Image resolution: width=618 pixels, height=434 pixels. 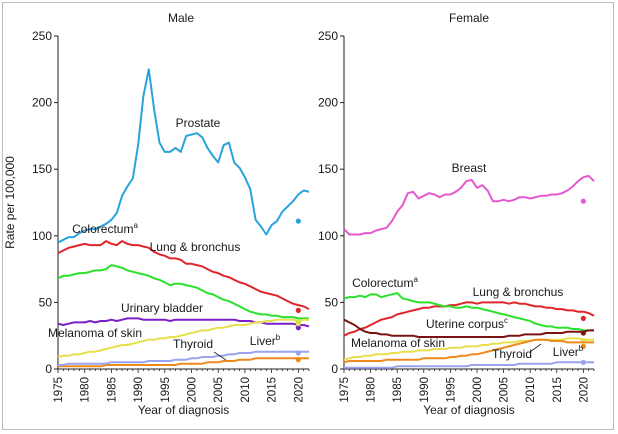 I want to click on series-label: Breast, so click(x=469, y=168).